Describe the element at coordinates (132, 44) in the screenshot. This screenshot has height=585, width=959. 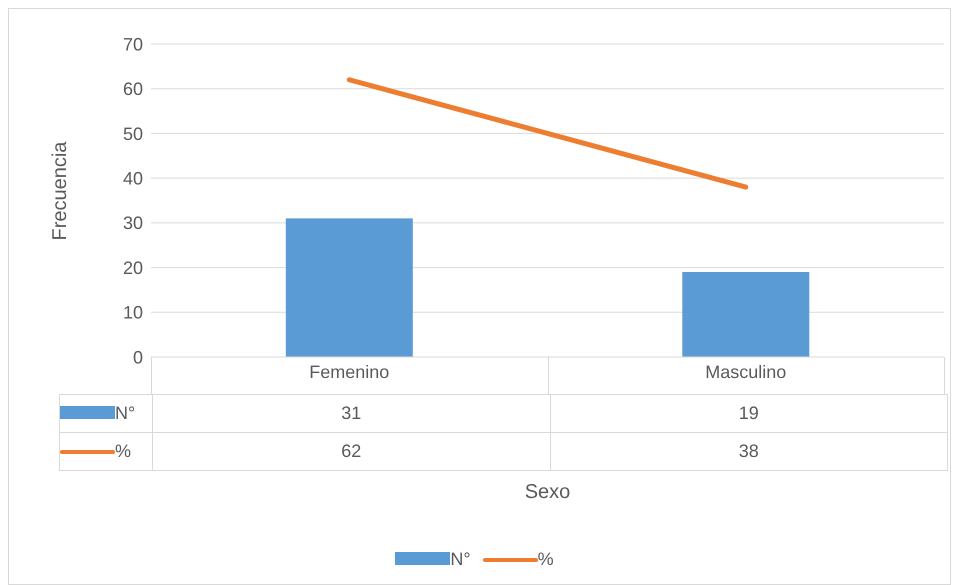
I see `y-tick-label: 70` at that location.